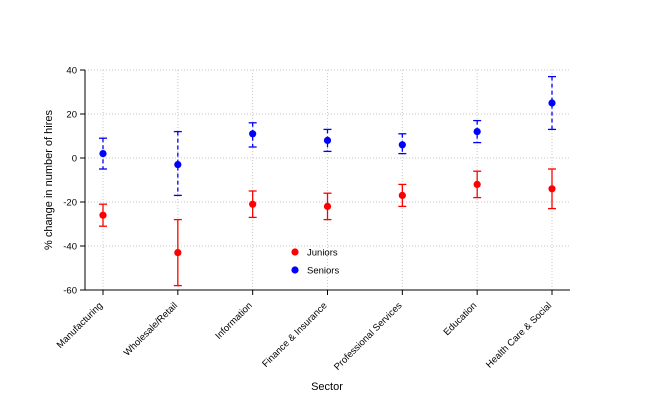 This screenshot has width=650, height=407. What do you see at coordinates (71, 114) in the screenshot?
I see `y-tick-label: 20` at bounding box center [71, 114].